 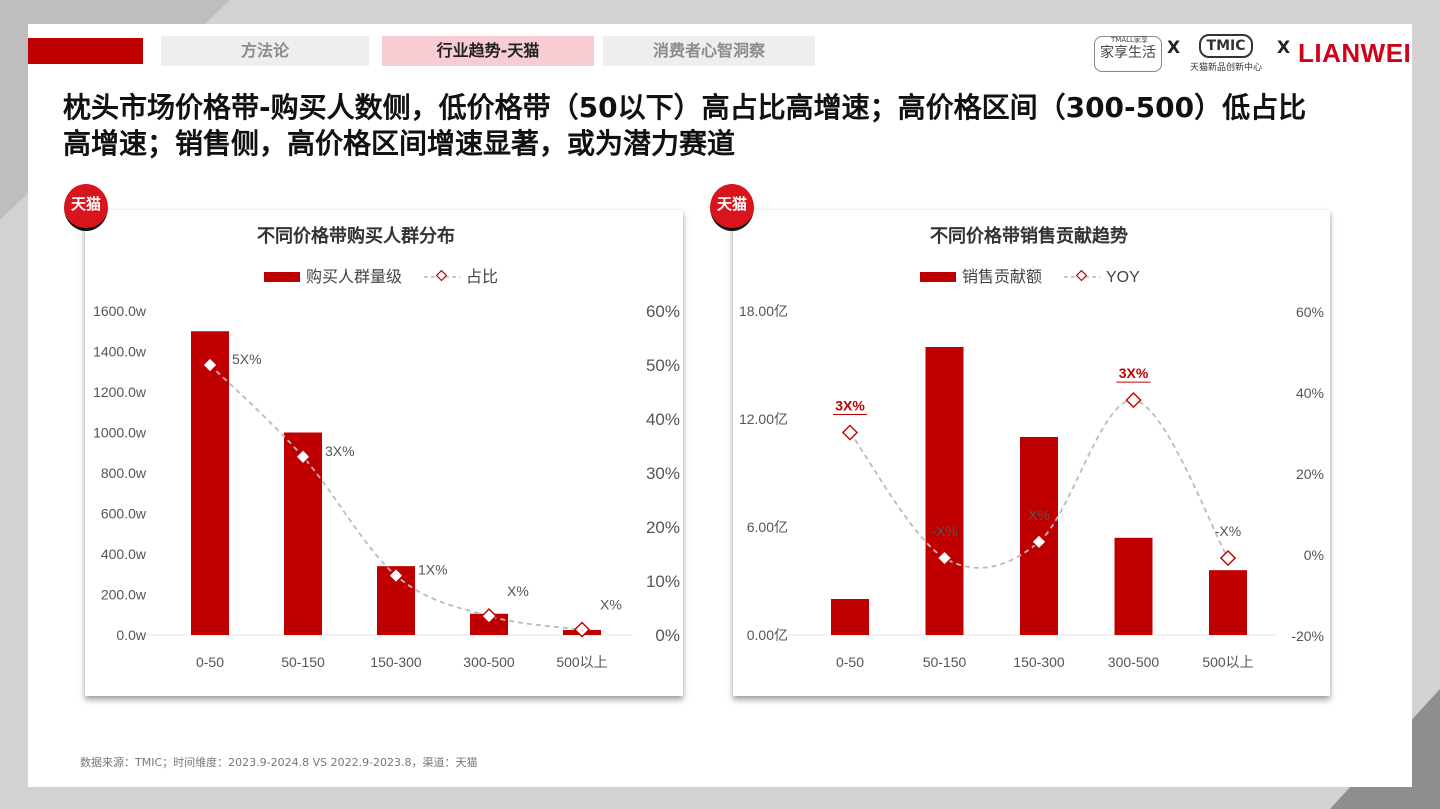 I want to click on line-data-label: 1X%, so click(x=433, y=570).